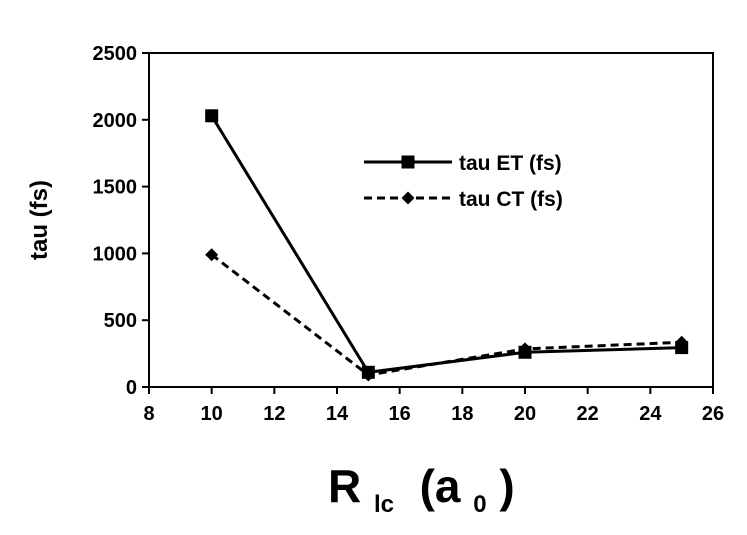 This screenshot has width=747, height=535. What do you see at coordinates (384, 504) in the screenshot?
I see `x-axis-label-sub: lc` at bounding box center [384, 504].